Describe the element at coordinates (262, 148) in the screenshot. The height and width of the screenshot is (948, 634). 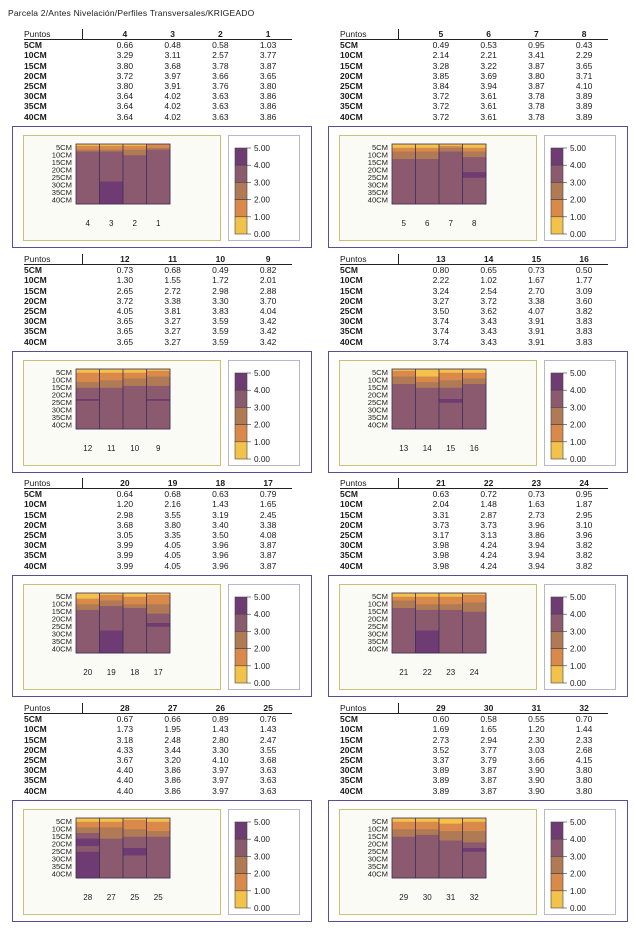
I see `legend-tick-label: 5.00` at that location.